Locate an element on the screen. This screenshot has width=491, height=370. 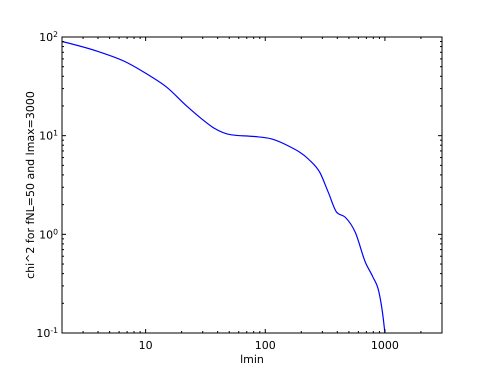
y-tick-label: 10$^{0}$ is located at coordinates (48, 234).